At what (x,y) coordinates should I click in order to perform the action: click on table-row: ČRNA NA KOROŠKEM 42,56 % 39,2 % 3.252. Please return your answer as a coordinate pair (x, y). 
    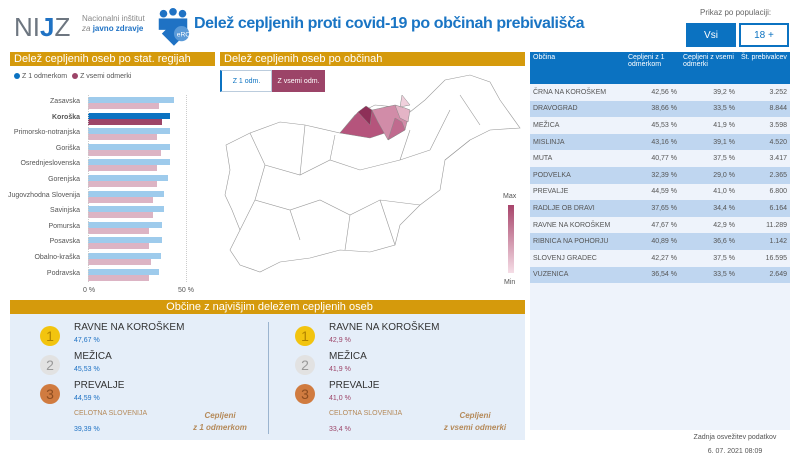
    Looking at the image, I should click on (660, 92).